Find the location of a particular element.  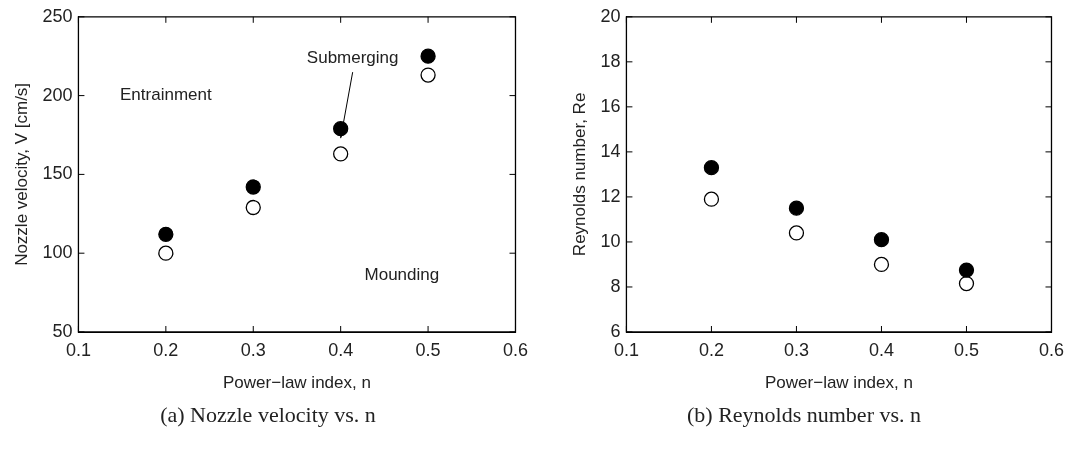

y-tick-label: 8 is located at coordinates (615, 285).